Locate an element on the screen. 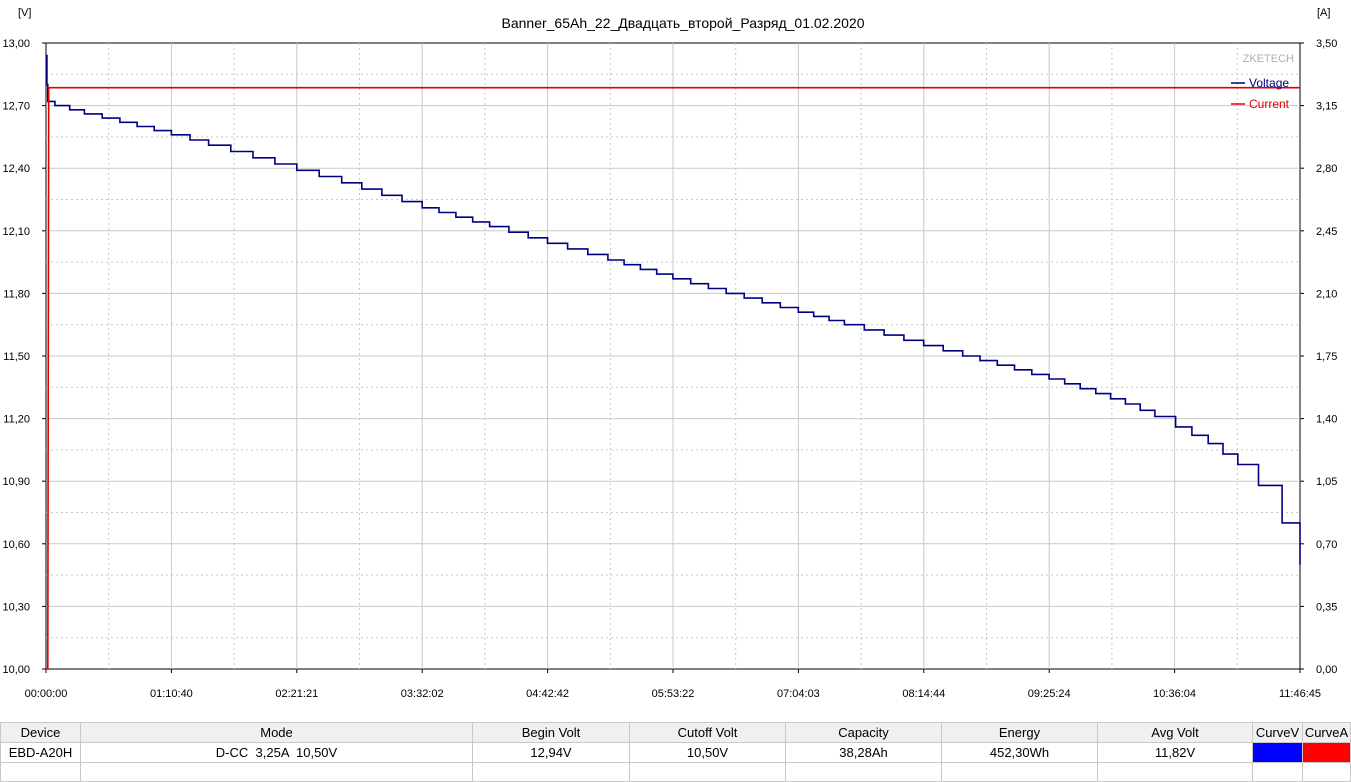 The image size is (1351, 782). cell-device: EBD-A20H is located at coordinates (40, 752).